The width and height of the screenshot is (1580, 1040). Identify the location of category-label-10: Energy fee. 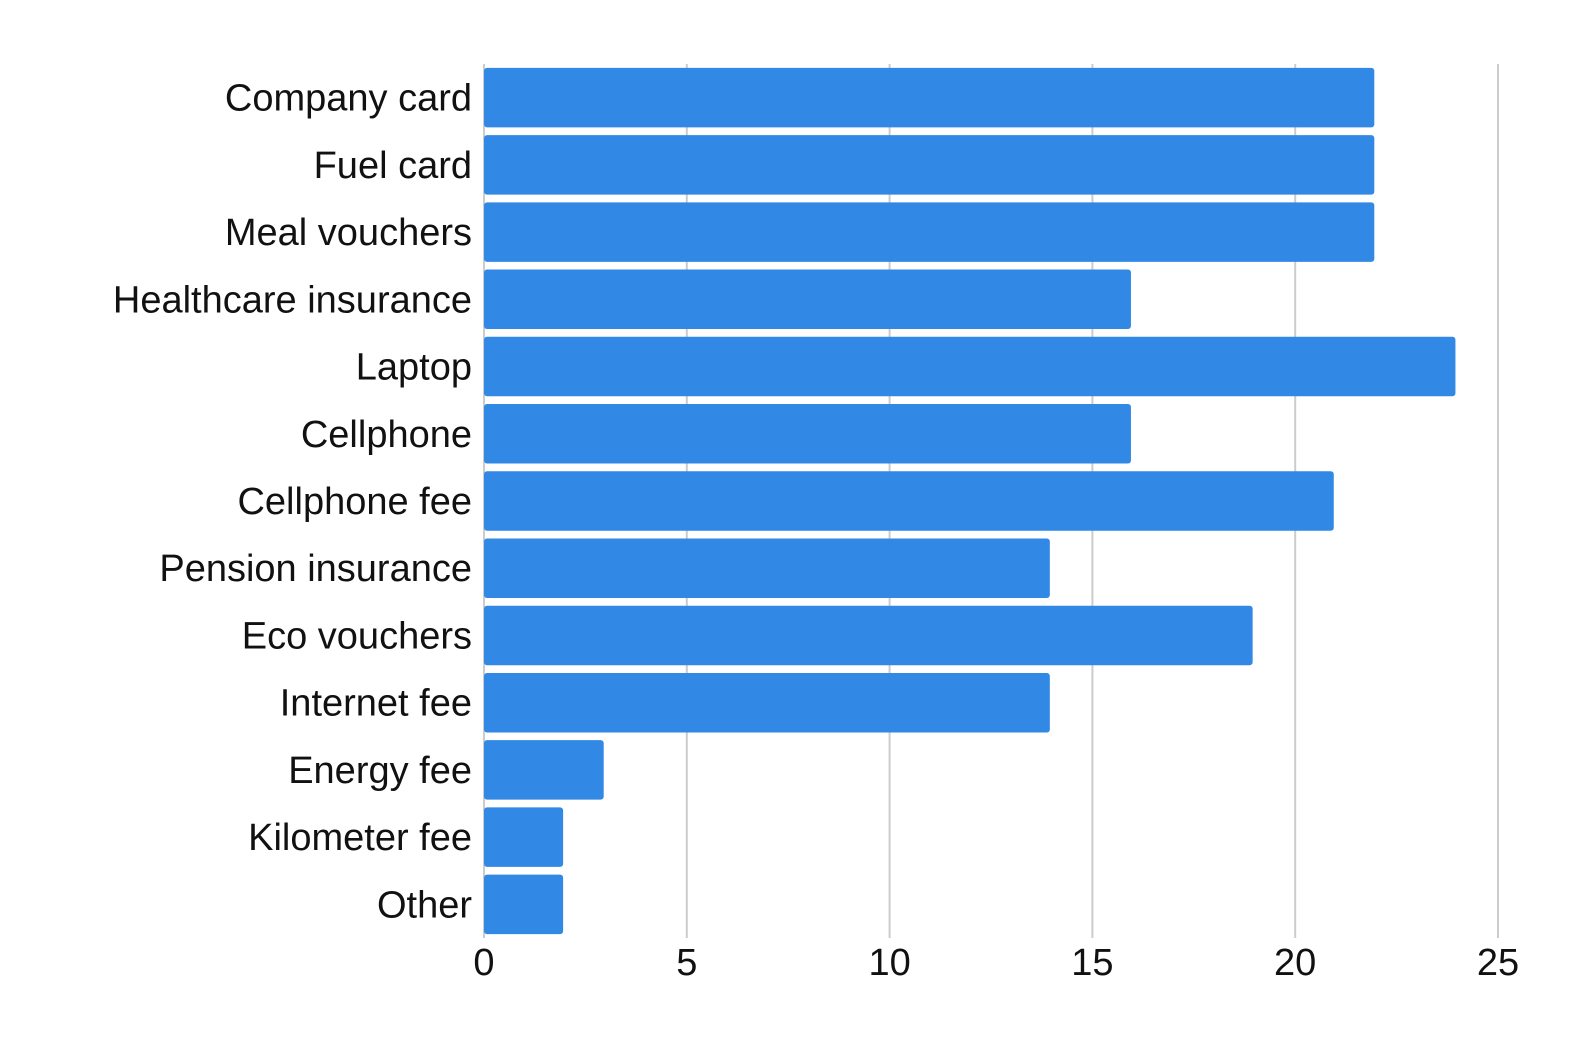
(380, 771).